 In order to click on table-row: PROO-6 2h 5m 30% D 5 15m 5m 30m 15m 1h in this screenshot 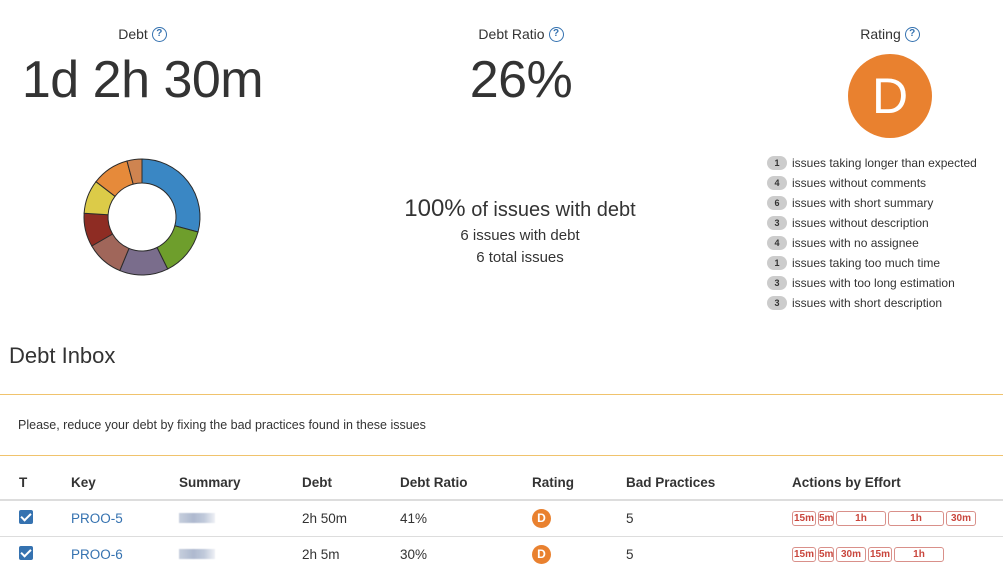, I will do `click(501, 553)`.